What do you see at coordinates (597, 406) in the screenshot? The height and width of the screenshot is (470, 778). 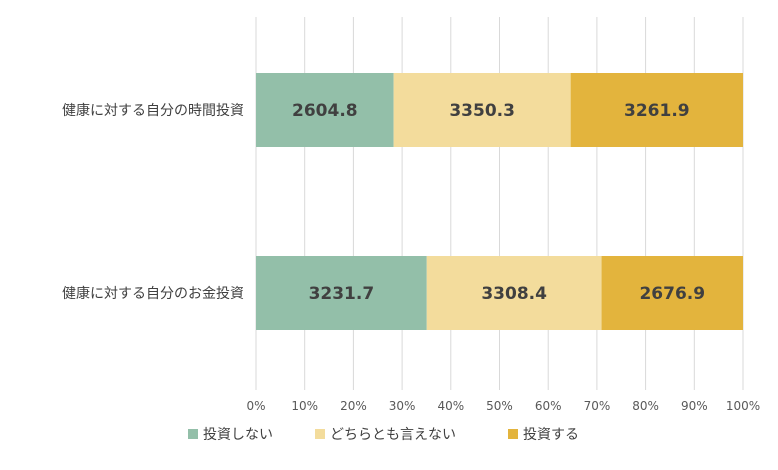 I see `x-tick-label: 70%` at bounding box center [597, 406].